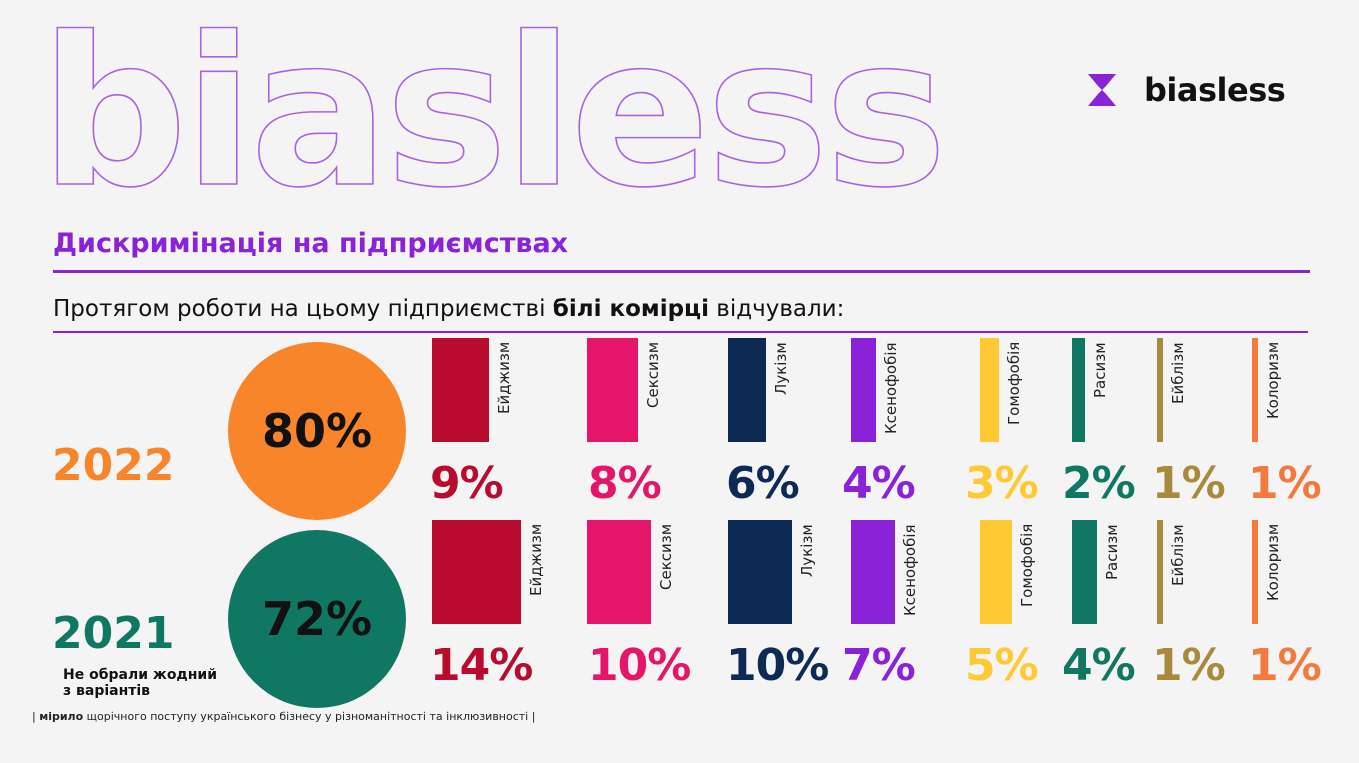 Image resolution: width=1359 pixels, height=763 pixels. I want to click on bar-value-2021-4: 7%, so click(879, 665).